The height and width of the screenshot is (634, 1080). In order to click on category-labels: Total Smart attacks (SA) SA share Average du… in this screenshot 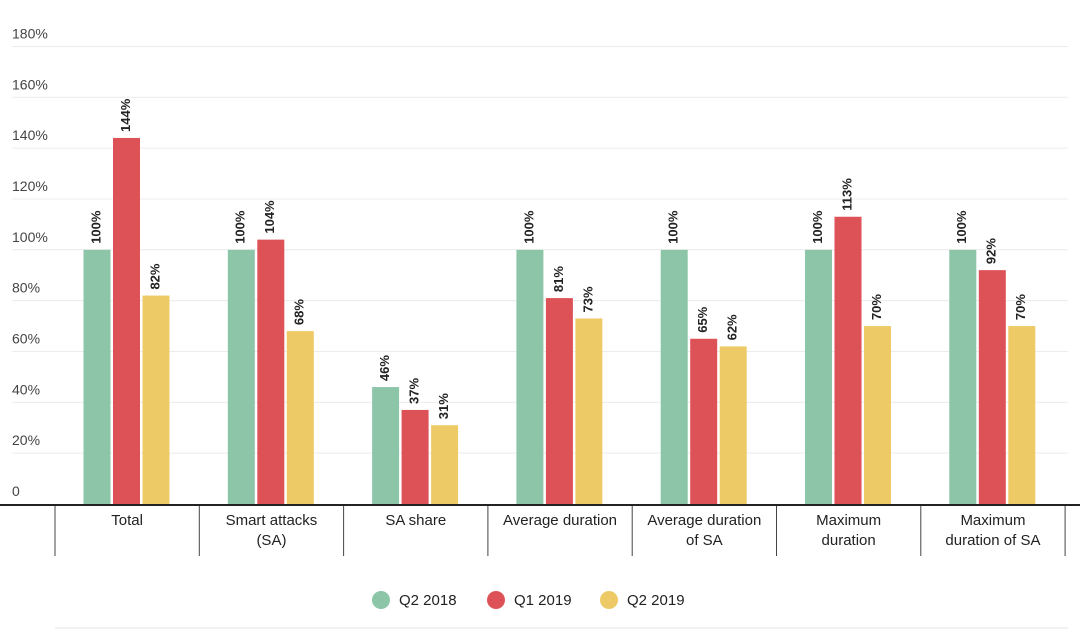, I will do `click(575, 530)`.